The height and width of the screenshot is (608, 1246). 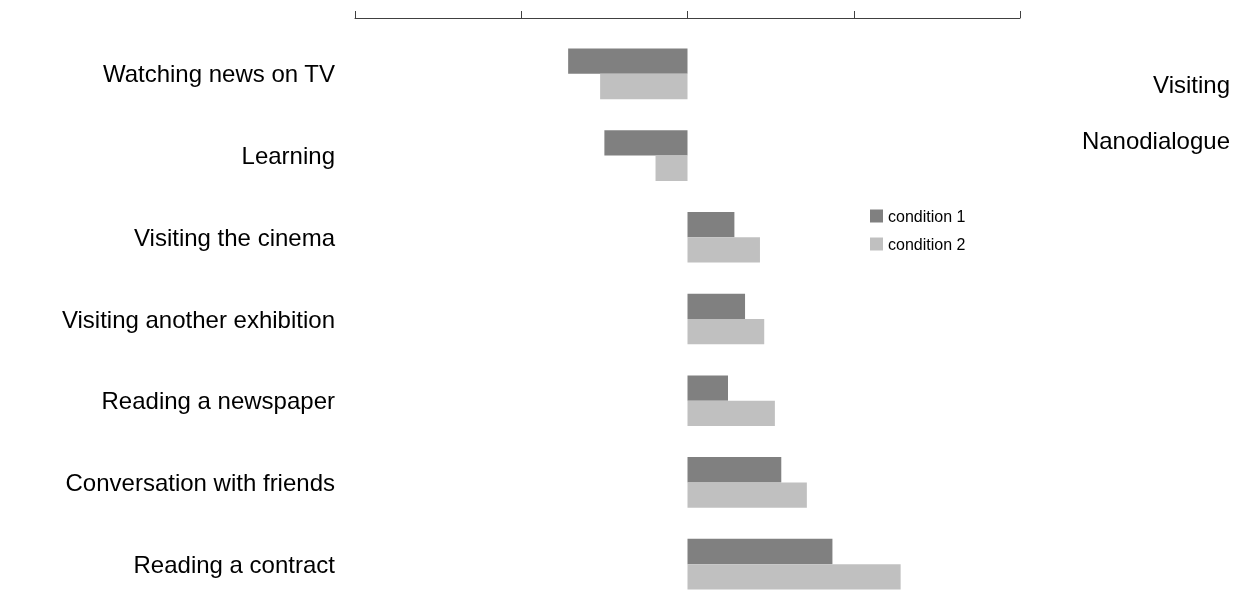 What do you see at coordinates (927, 244) in the screenshot?
I see `legend-label: condition 2` at bounding box center [927, 244].